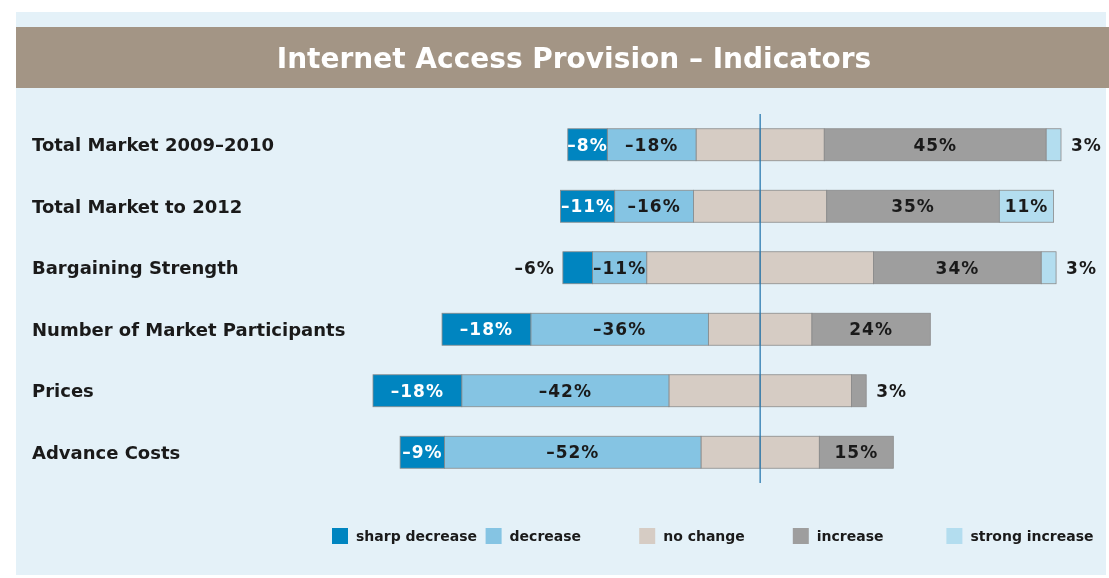  Describe the element at coordinates (565, 390) in the screenshot. I see `data-label: –42%` at that location.